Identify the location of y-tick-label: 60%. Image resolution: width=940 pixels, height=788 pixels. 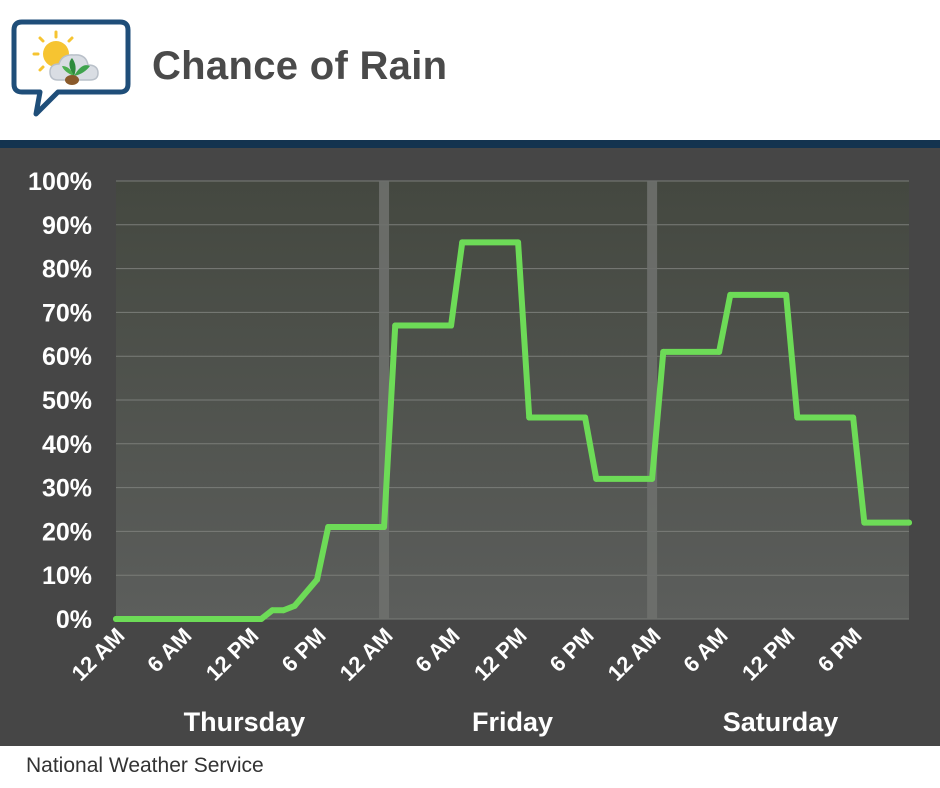
(67, 357).